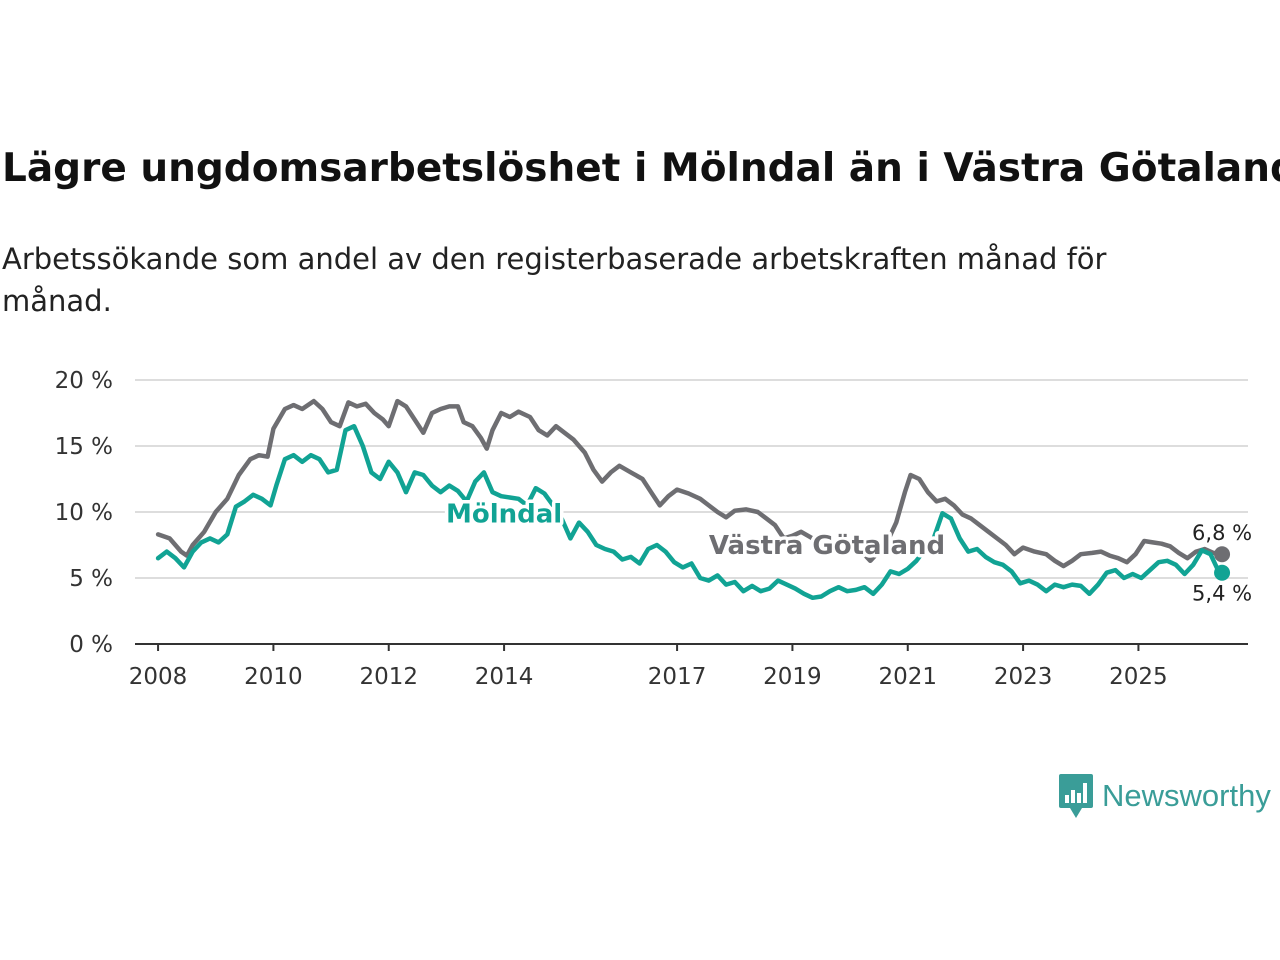 The width and height of the screenshot is (1280, 960). I want to click on end-dot-vastra-gotaland, so click(1222, 554).